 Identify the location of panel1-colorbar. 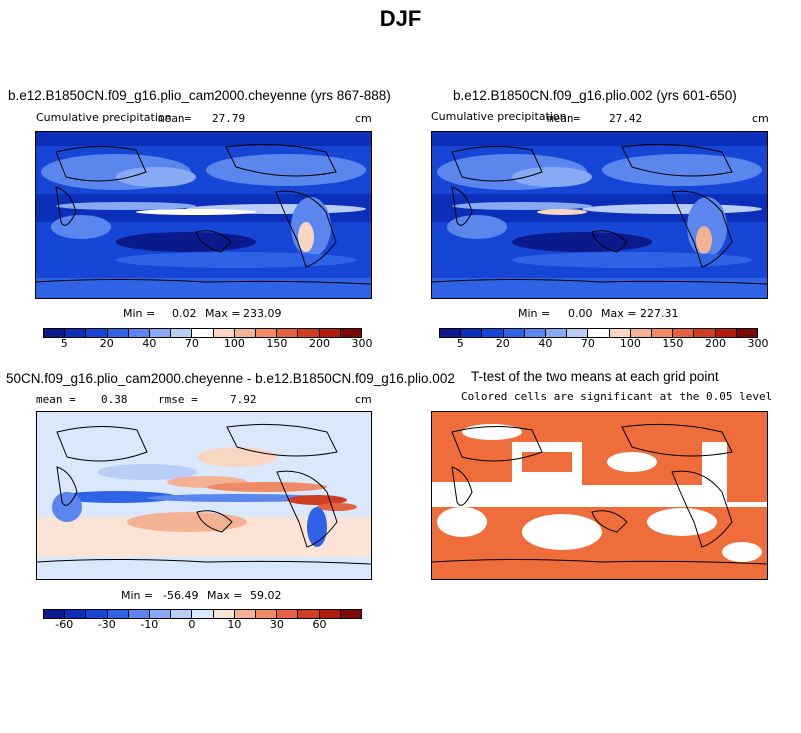
(202, 333).